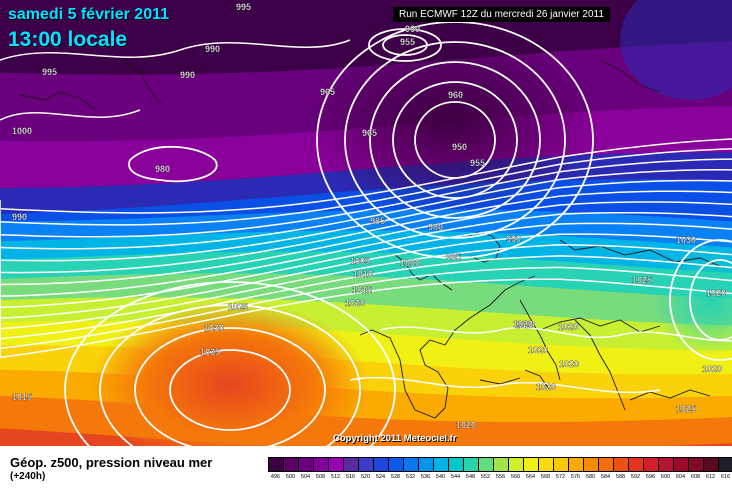 This screenshot has height=488, width=732. Describe the element at coordinates (455, 477) in the screenshot. I see `scale-tick-label: 544` at that location.